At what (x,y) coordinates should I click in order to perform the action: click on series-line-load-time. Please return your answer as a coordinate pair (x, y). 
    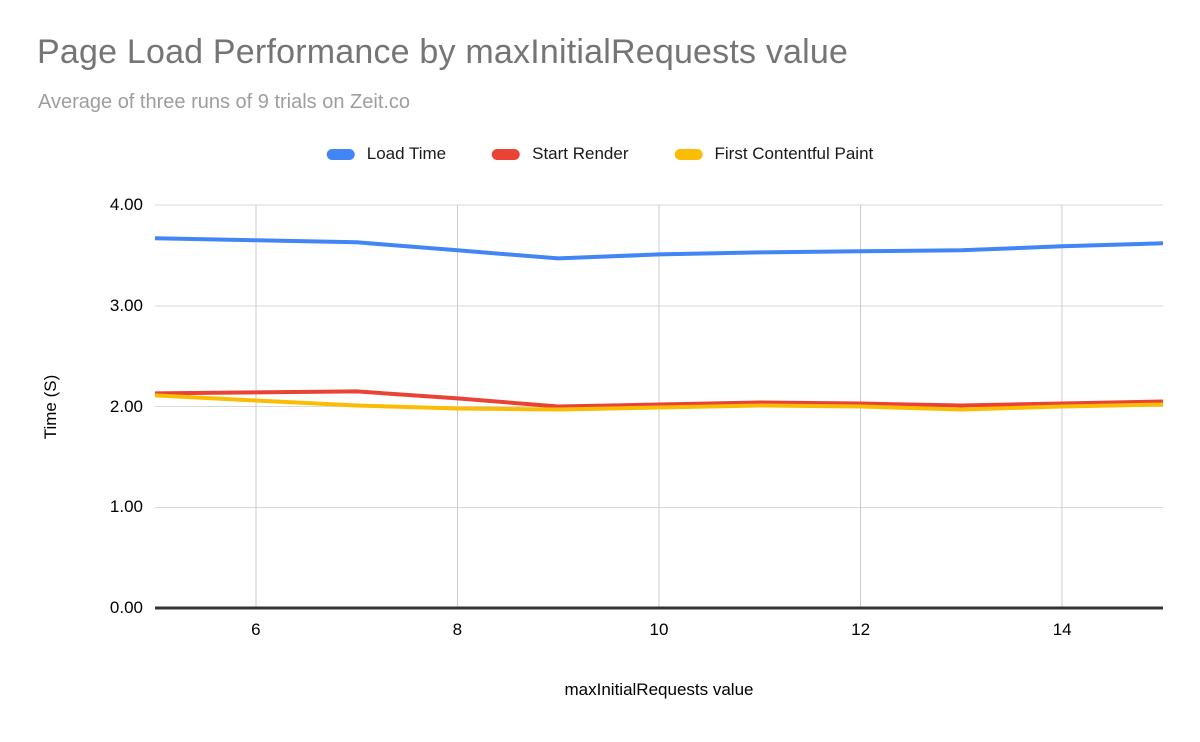
    Looking at the image, I should click on (659, 248).